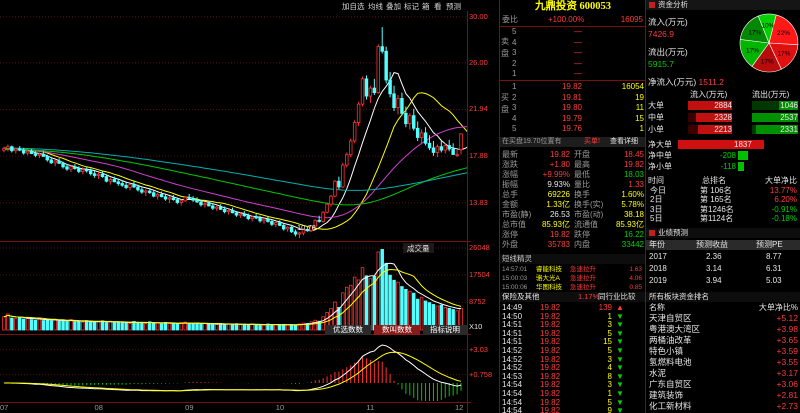  Describe the element at coordinates (723, 156) in the screenshot. I see `net-bar-row: 净中单 -208` at that location.